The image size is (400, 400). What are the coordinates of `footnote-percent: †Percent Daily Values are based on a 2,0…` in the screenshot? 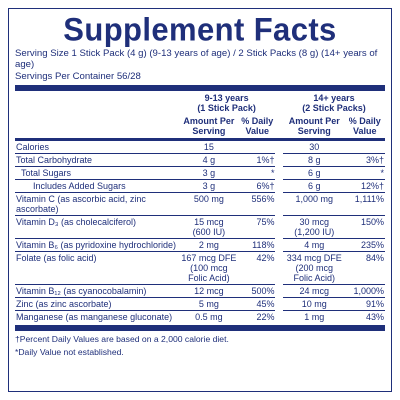 It's located at (122, 339).